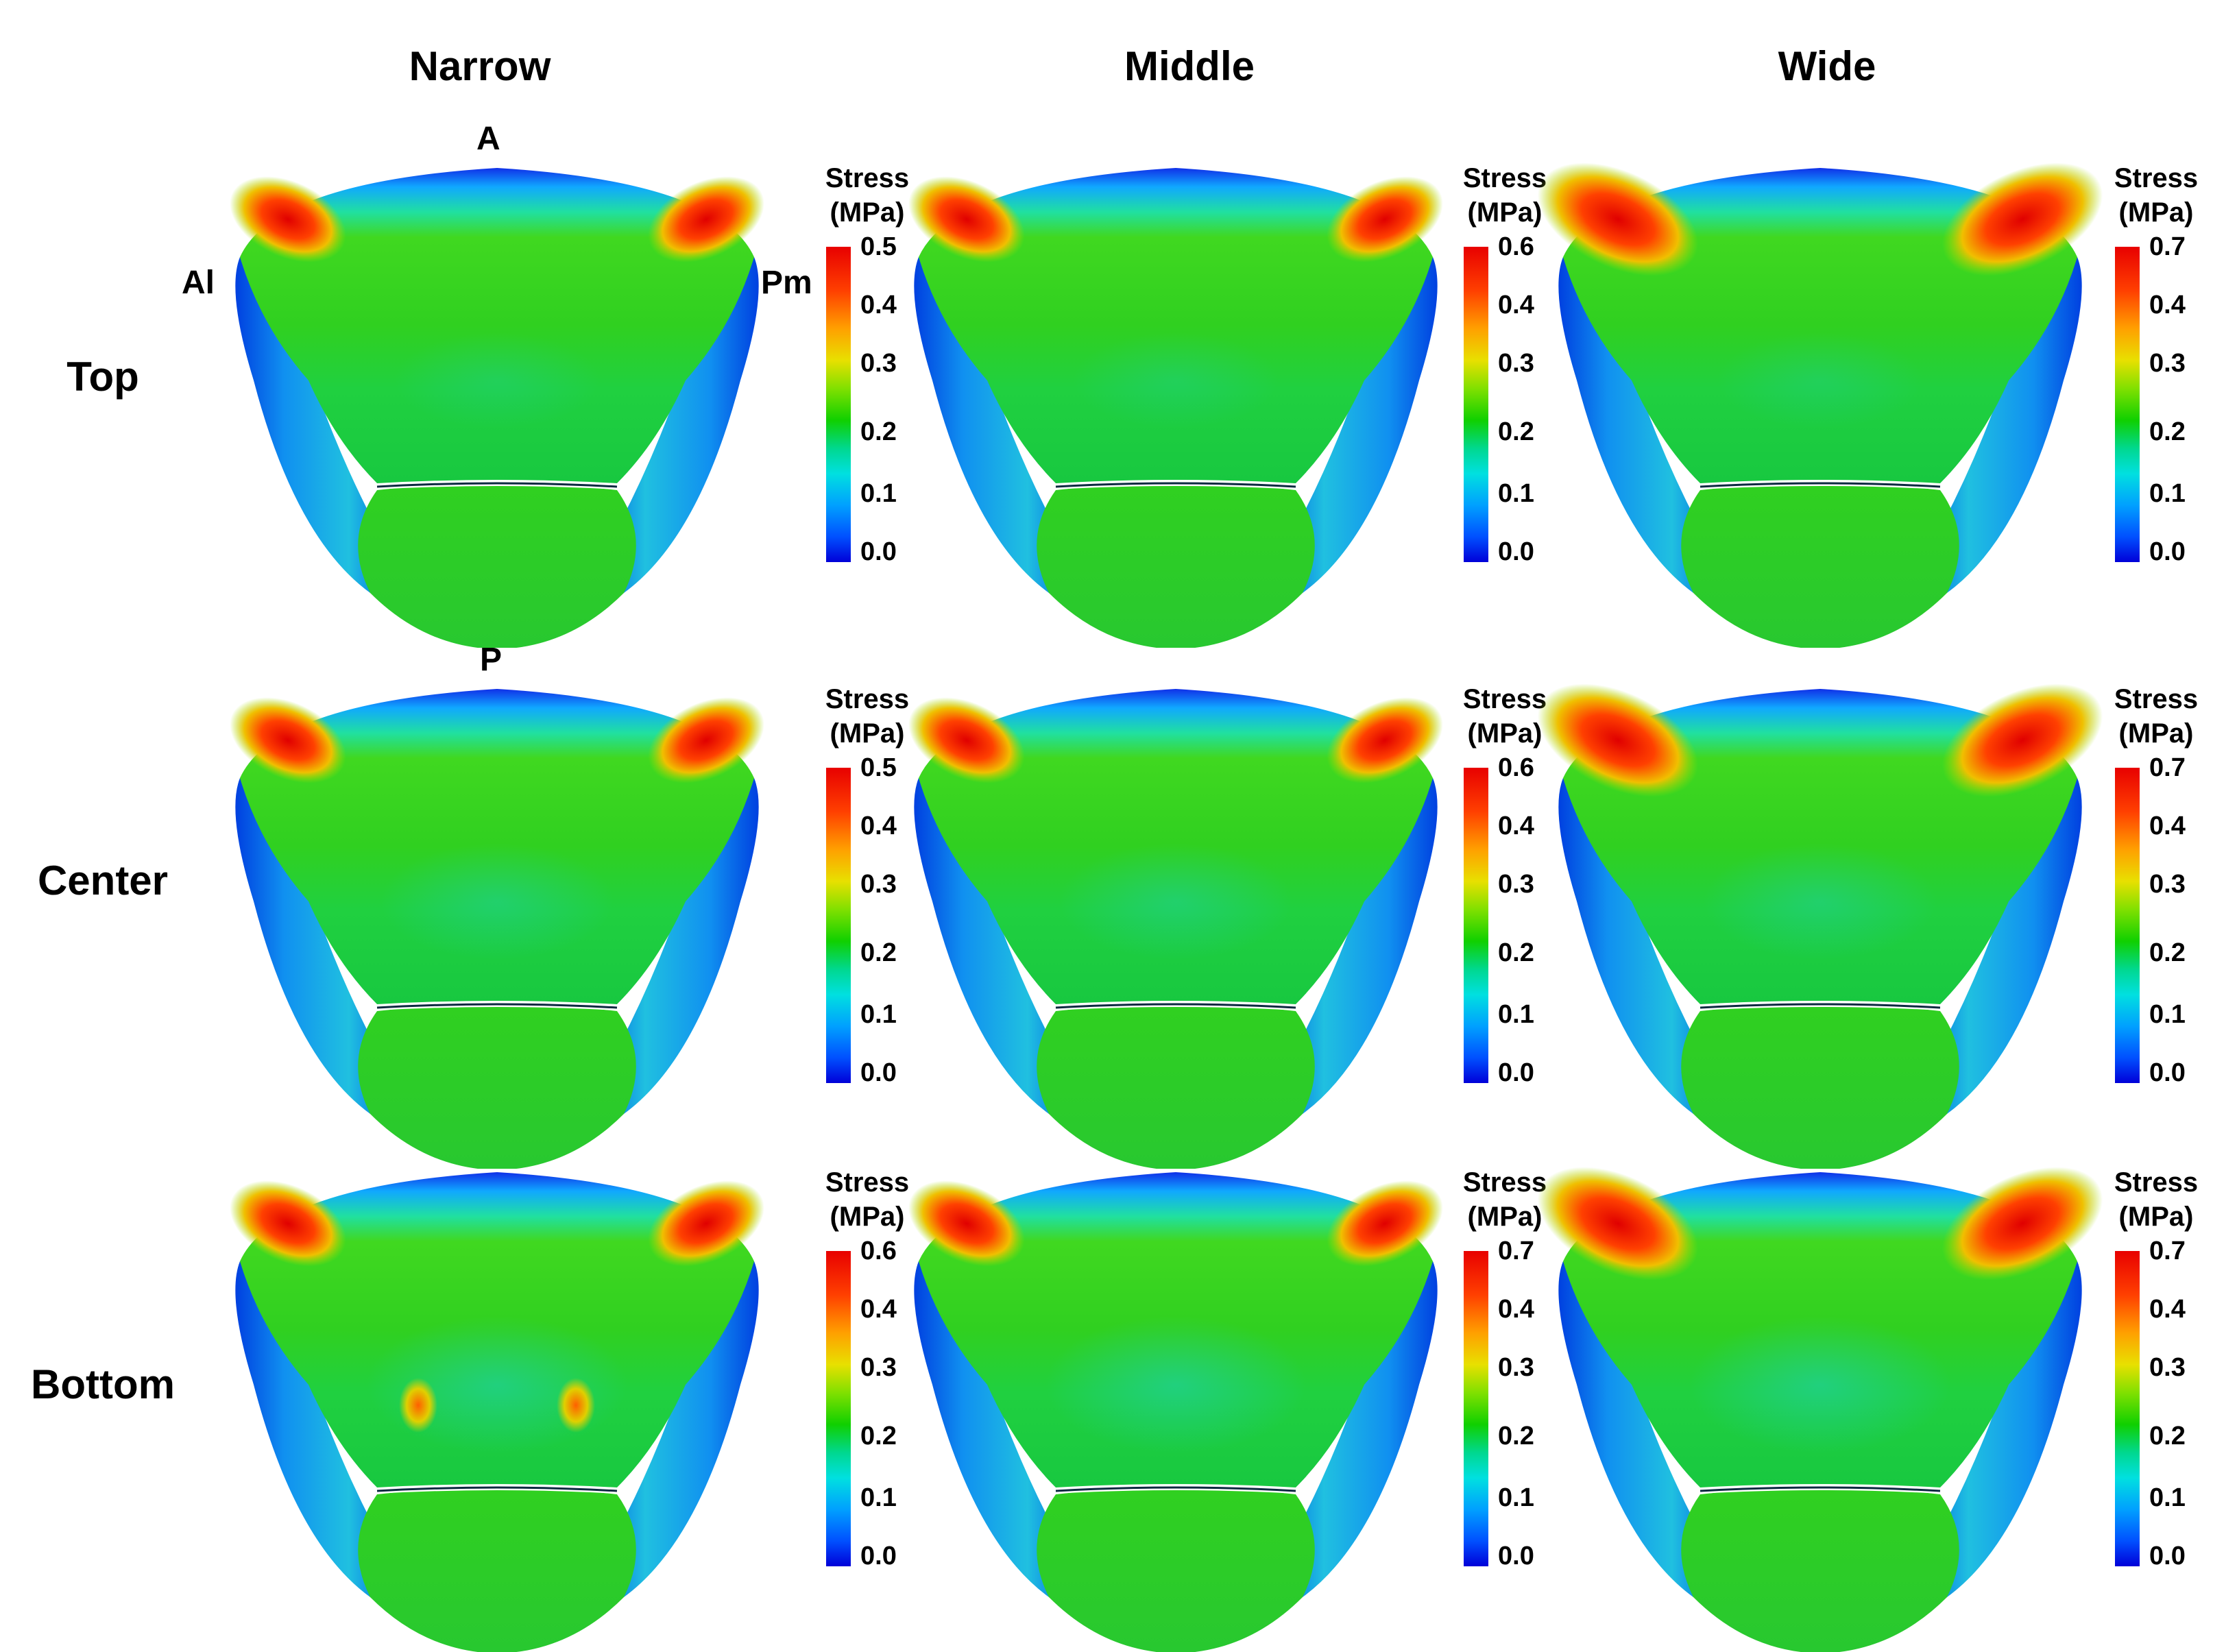 The width and height of the screenshot is (2213, 1652). I want to click on stress-map-top-middle, so click(1175, 401).